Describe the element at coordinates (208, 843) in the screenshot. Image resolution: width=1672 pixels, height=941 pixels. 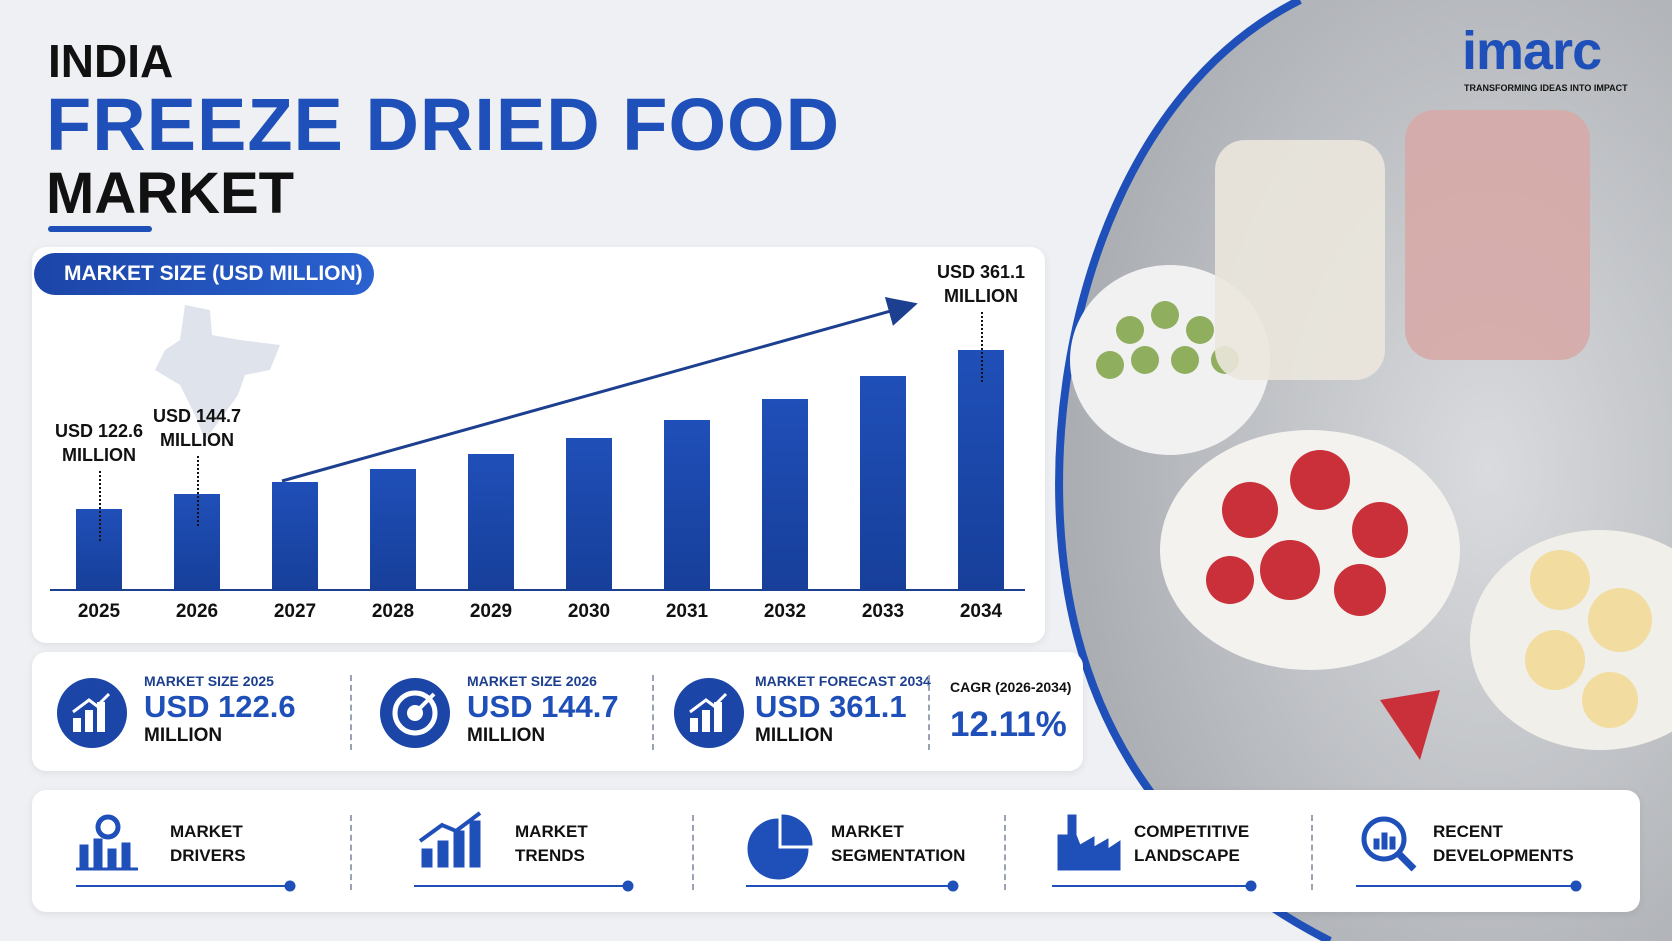
I see `section-link: MARKET DRIVERS` at that location.